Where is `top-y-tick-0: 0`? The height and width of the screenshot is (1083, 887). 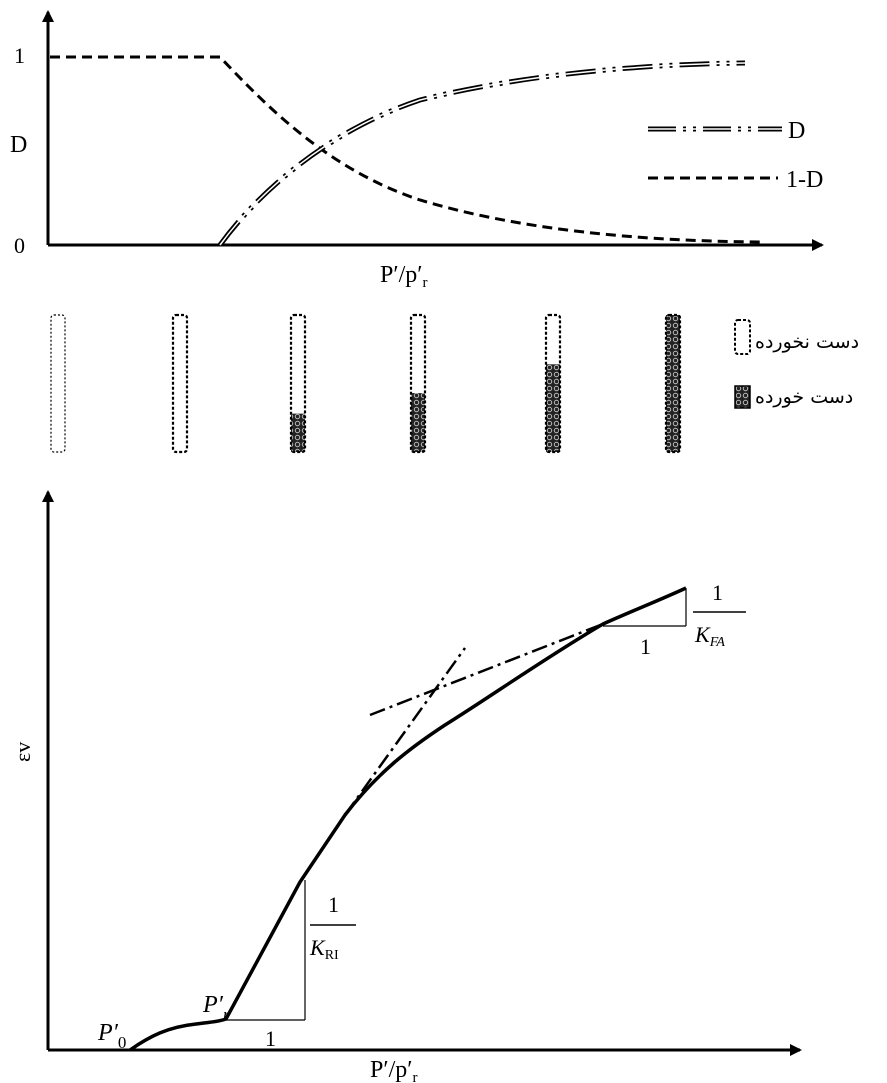
top-y-tick-0: 0 is located at coordinates (19, 245).